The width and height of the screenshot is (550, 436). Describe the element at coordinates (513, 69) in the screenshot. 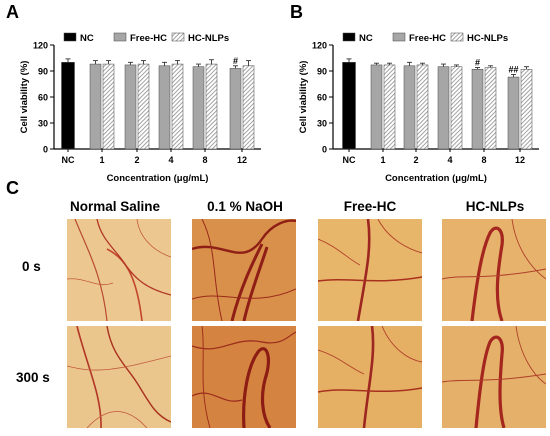

I see `significance-marker: ##` at that location.